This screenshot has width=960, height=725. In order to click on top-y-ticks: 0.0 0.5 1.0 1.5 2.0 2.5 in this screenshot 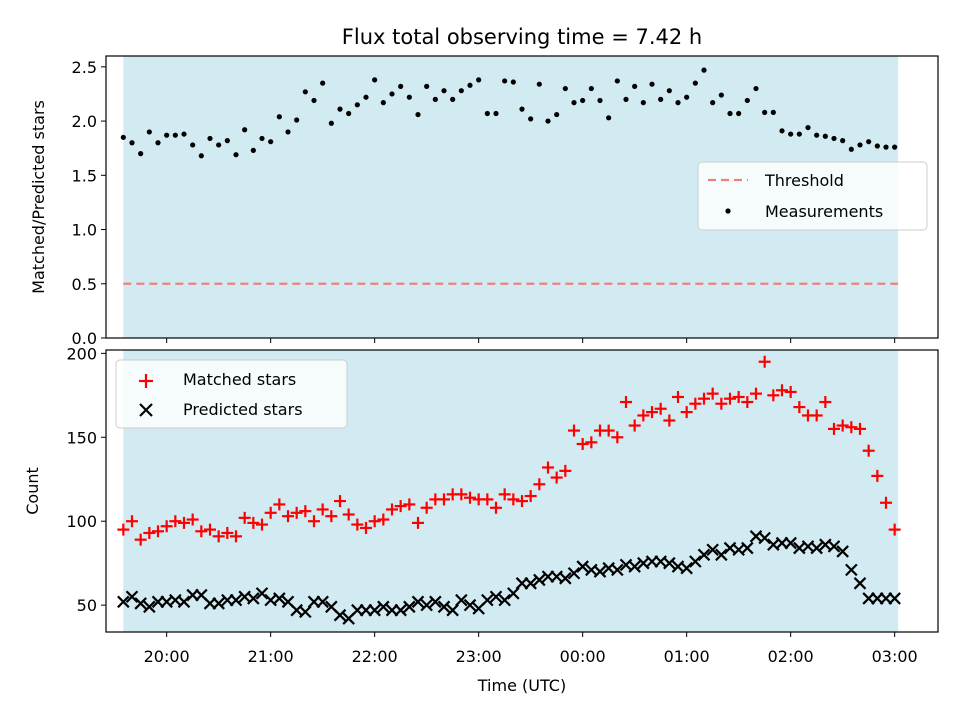, I will do `click(89, 203)`.